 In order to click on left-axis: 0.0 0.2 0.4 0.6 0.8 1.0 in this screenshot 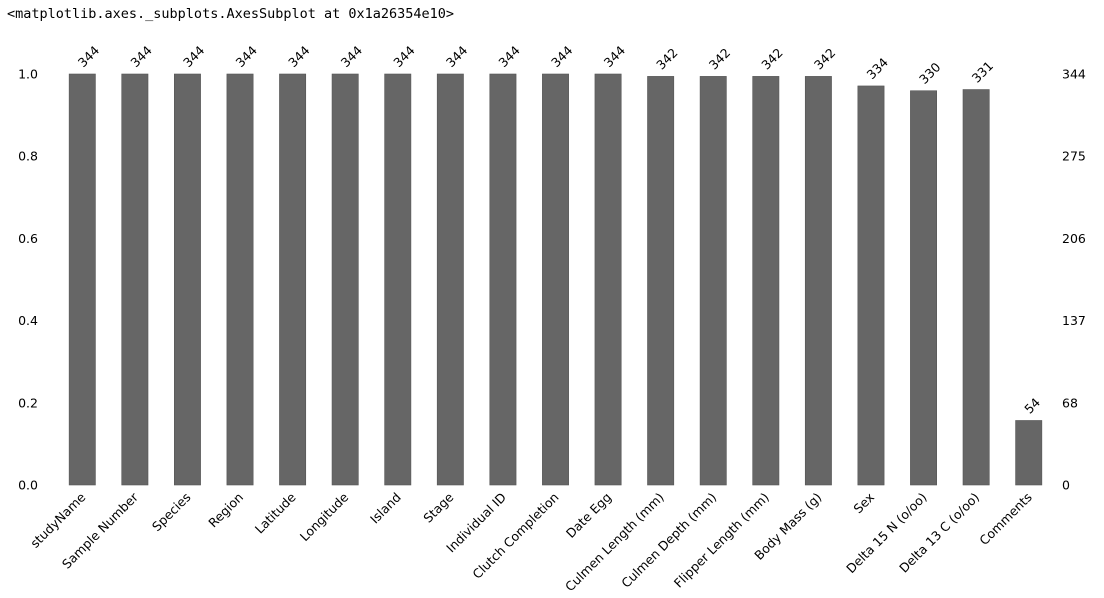, I will do `click(28, 280)`.